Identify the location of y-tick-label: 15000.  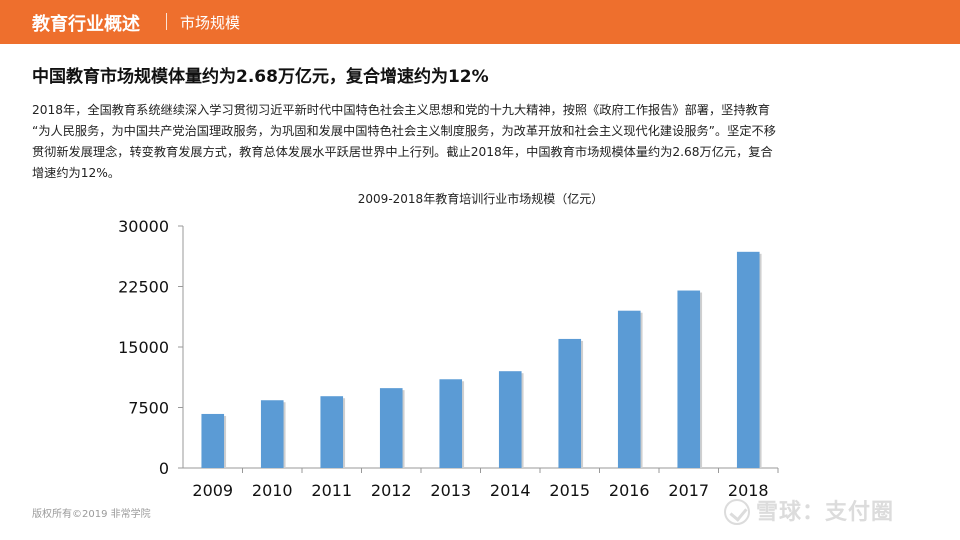
(143, 347).